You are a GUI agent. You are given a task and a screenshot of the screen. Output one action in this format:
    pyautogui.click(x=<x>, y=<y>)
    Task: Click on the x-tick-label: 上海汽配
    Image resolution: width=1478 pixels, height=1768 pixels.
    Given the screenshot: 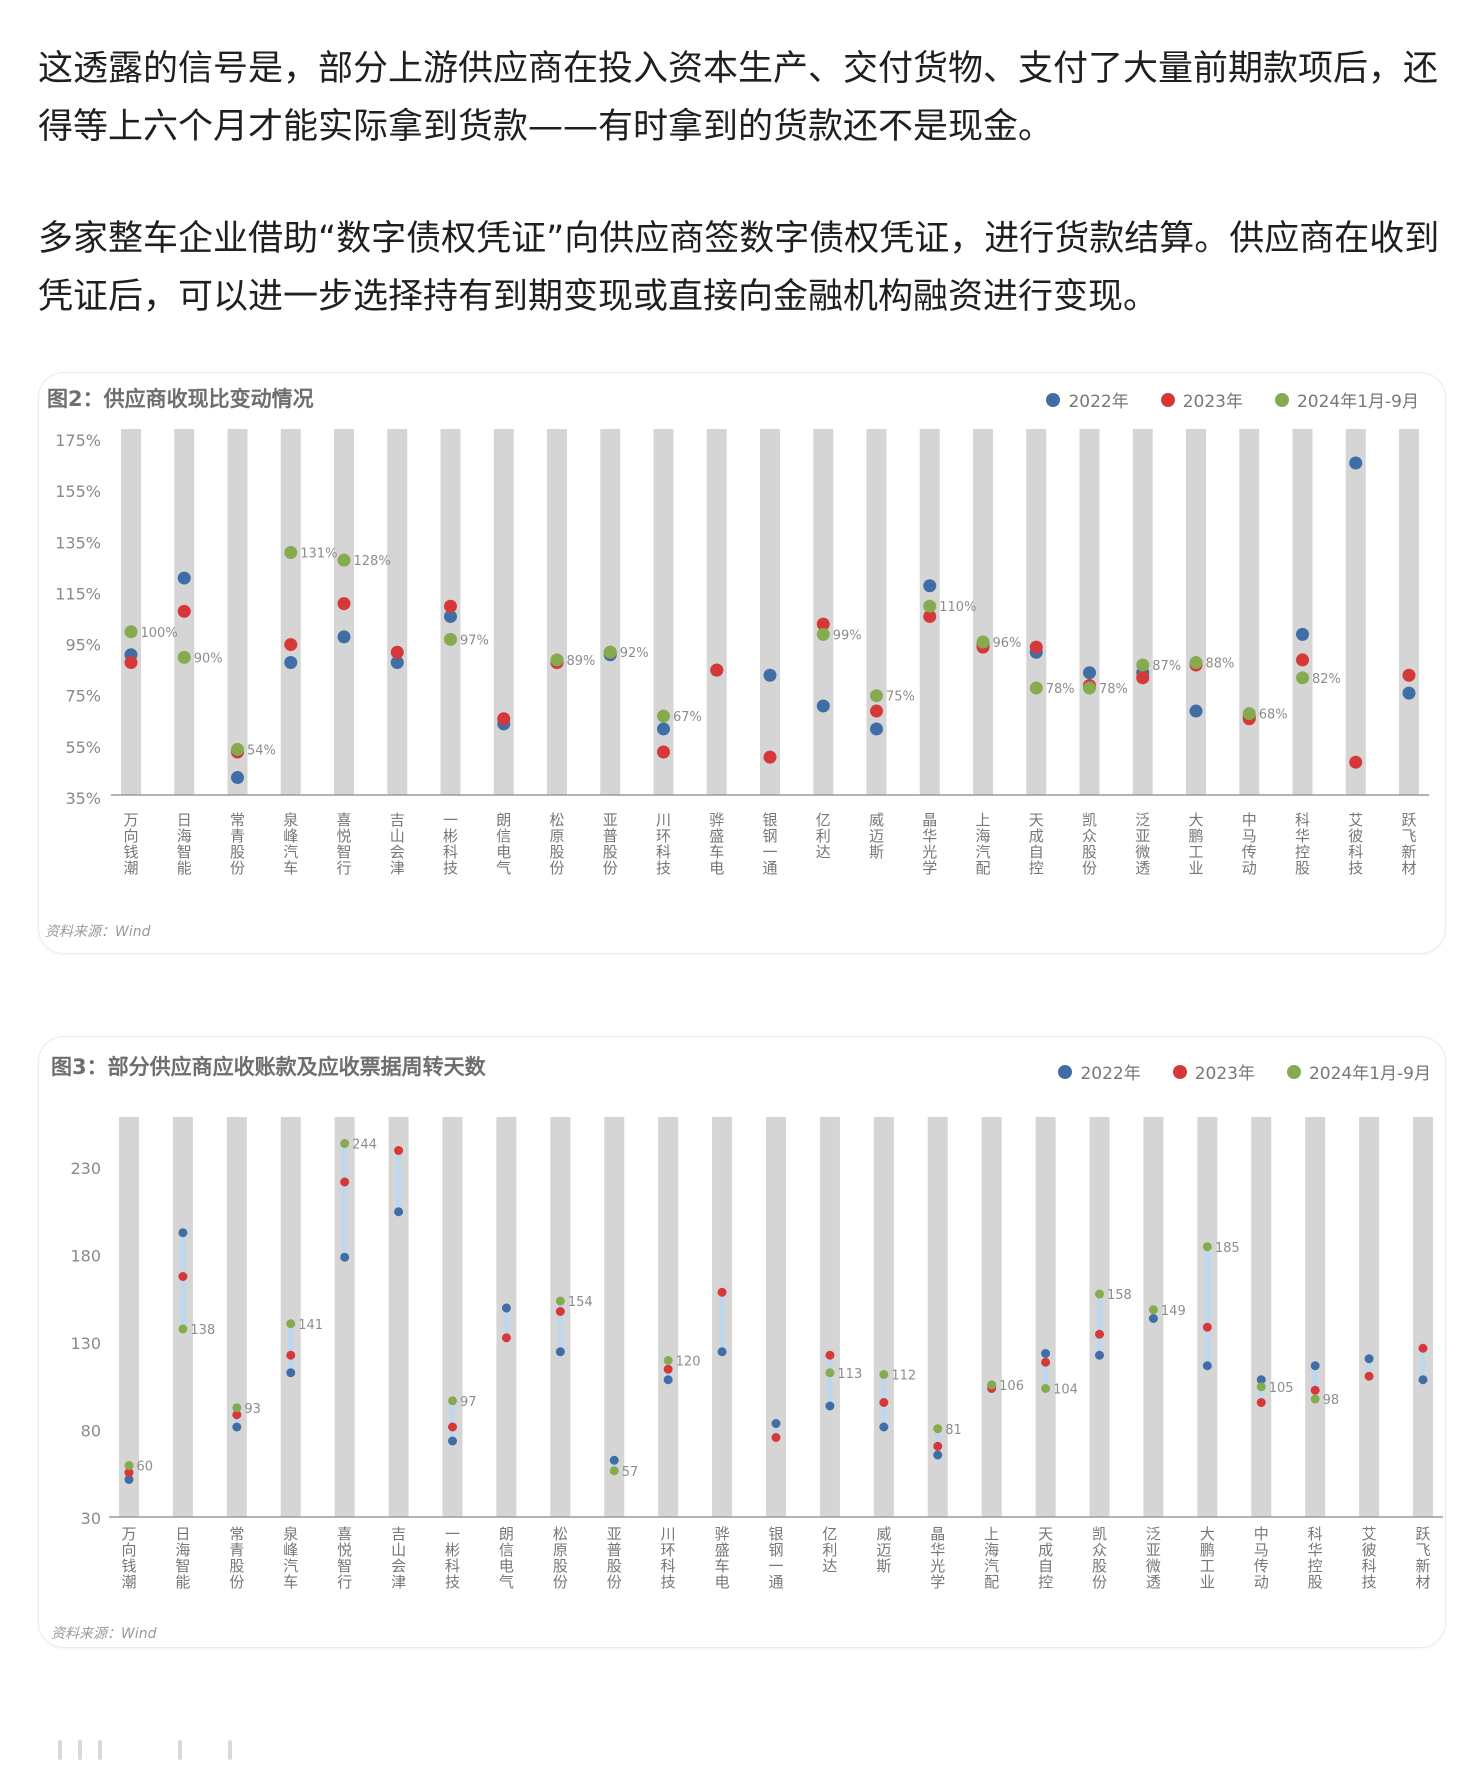 What is the action you would take?
    pyautogui.click(x=982, y=844)
    